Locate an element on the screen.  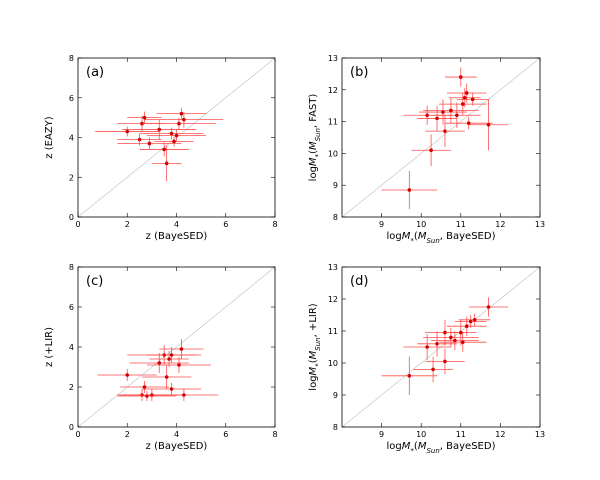
y-tick-label: 12 is located at coordinates (333, 299).